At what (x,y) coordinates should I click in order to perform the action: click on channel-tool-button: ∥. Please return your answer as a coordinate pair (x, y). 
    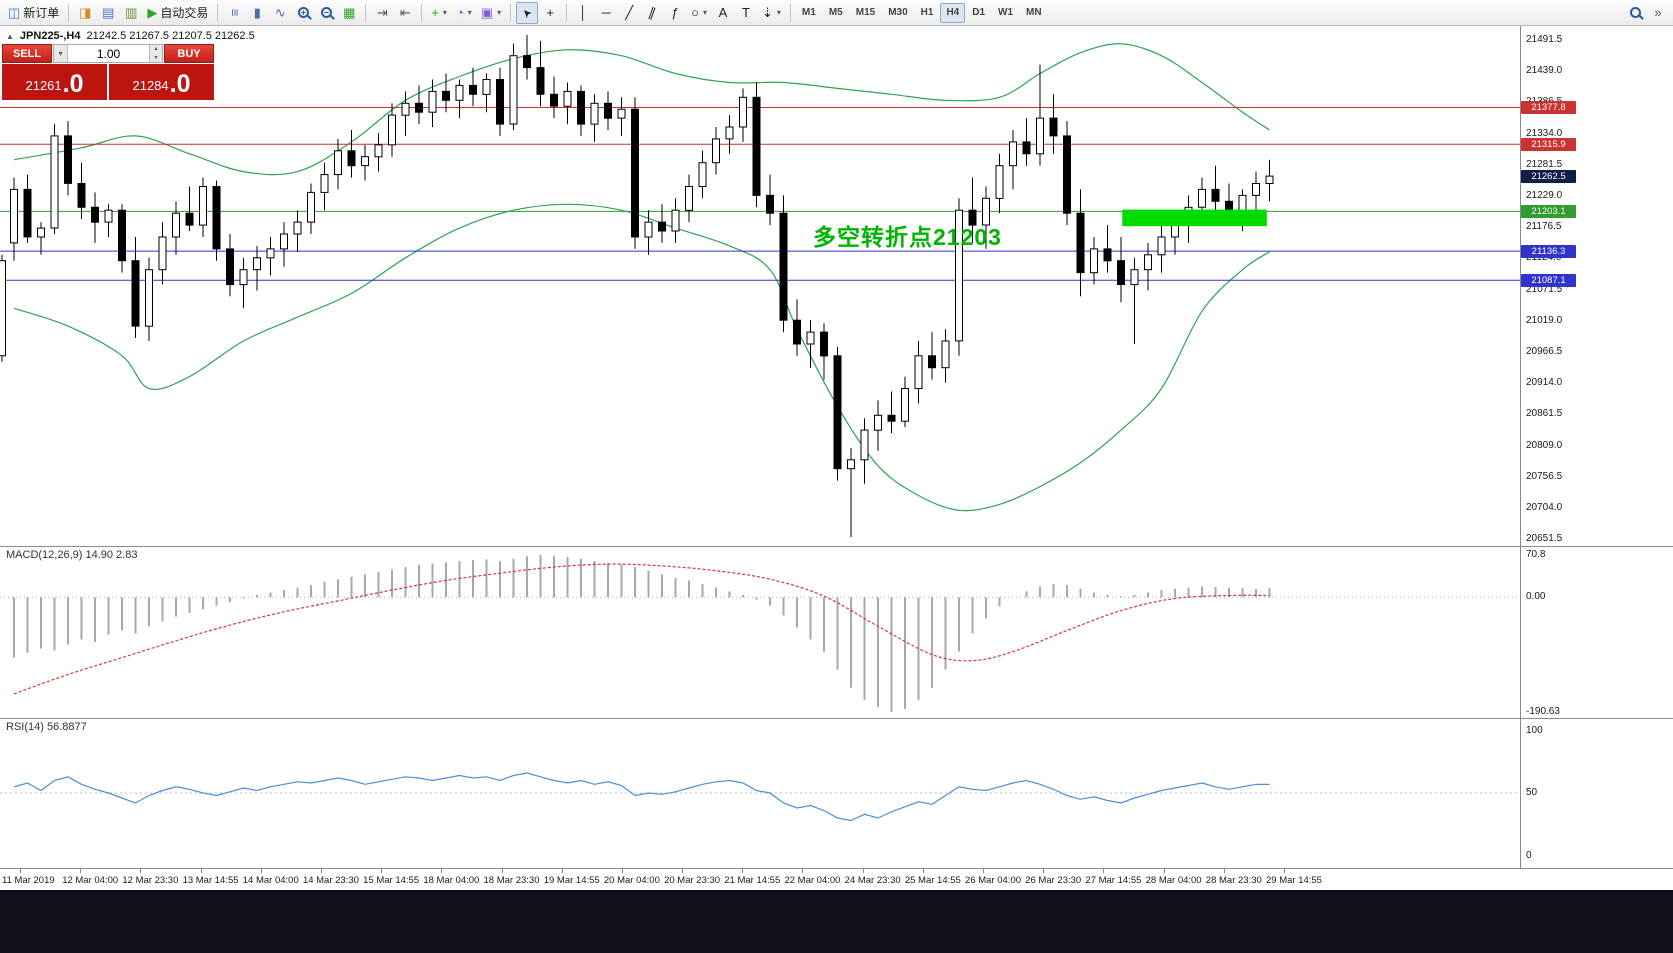
    Looking at the image, I should click on (652, 13).